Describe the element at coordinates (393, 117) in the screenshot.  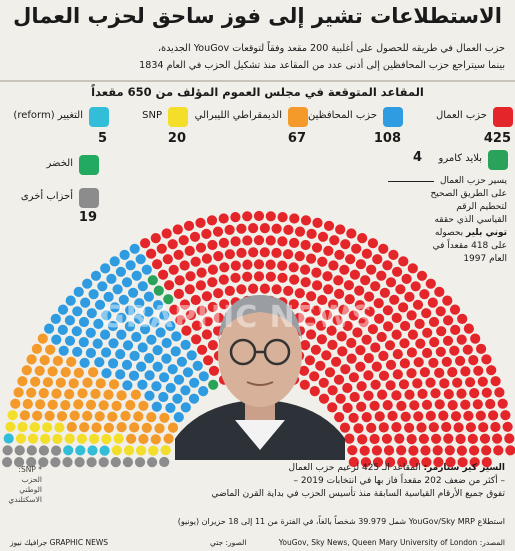
I see `legend-swatch-conservatives` at that location.